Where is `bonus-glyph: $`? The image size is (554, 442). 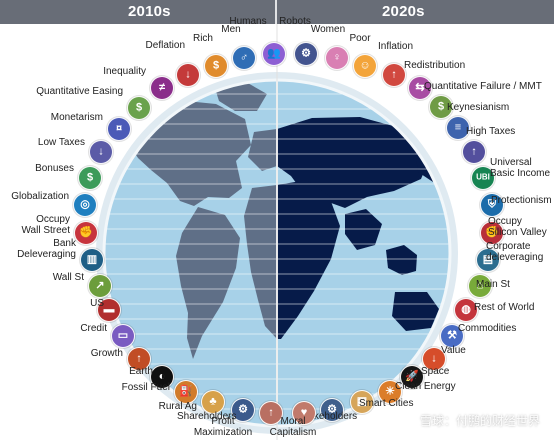
bonus-glyph: $ is located at coordinates (90, 177).